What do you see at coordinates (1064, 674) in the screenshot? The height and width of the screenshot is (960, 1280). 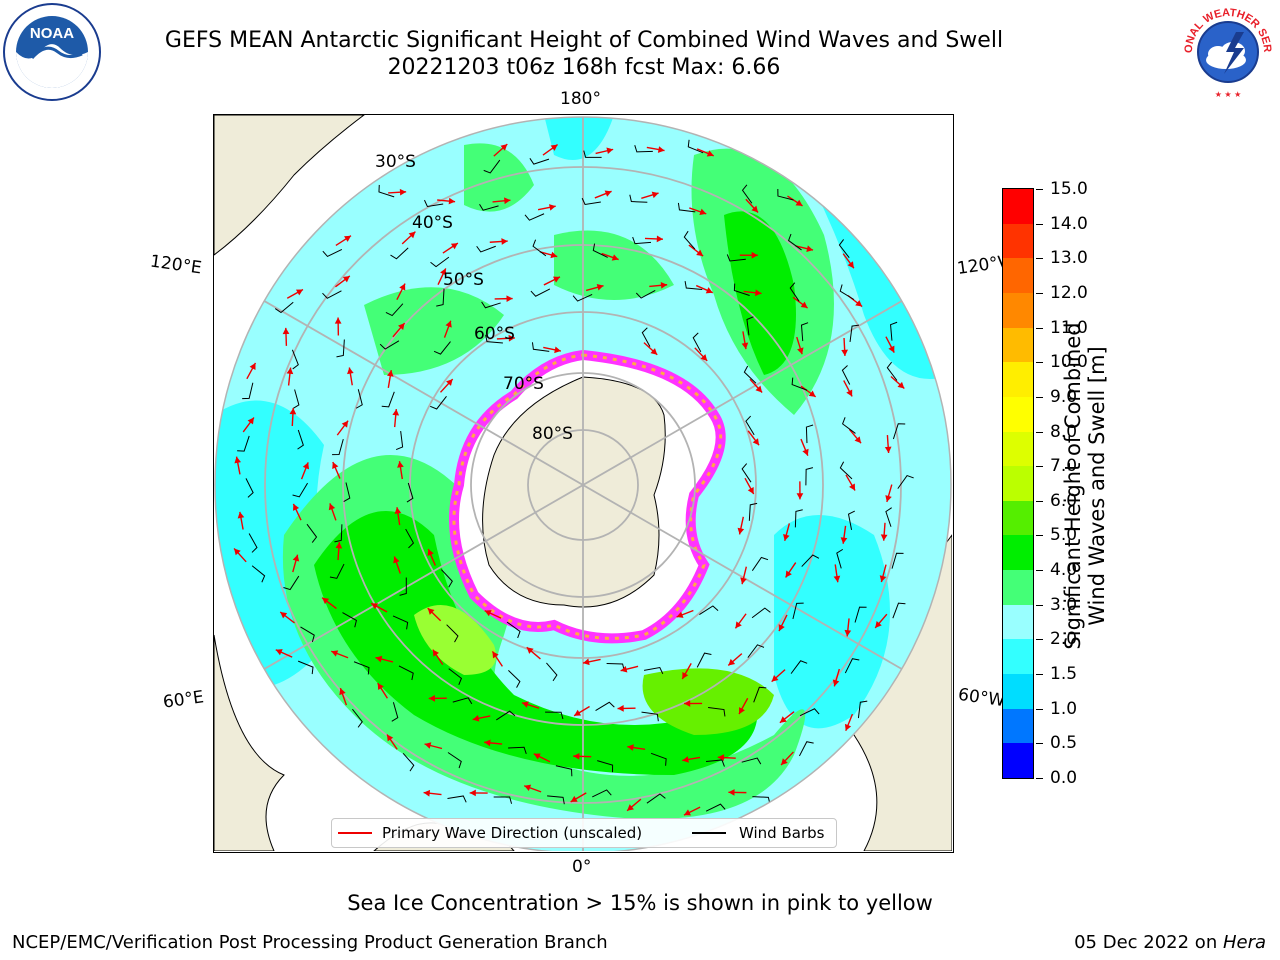 I see `colorbar-tick-label: 1.5` at bounding box center [1064, 674].